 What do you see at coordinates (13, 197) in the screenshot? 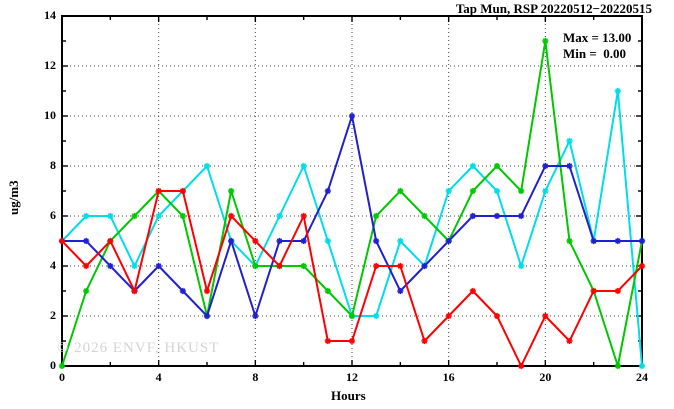
I see `y-axis-label: ug/m3` at bounding box center [13, 197].